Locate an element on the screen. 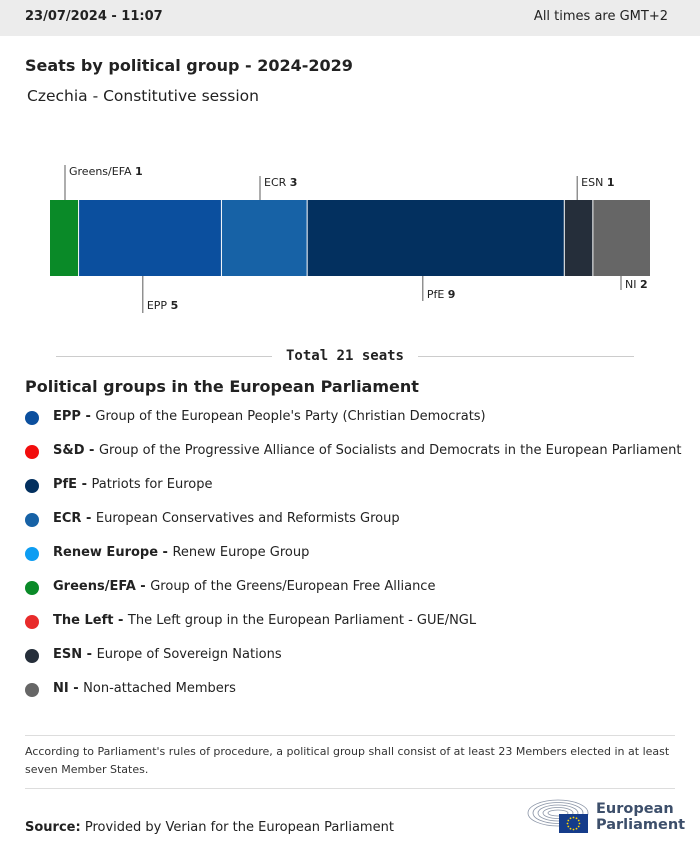  european-parliament-logo: European Parliament is located at coordinates (605, 817).